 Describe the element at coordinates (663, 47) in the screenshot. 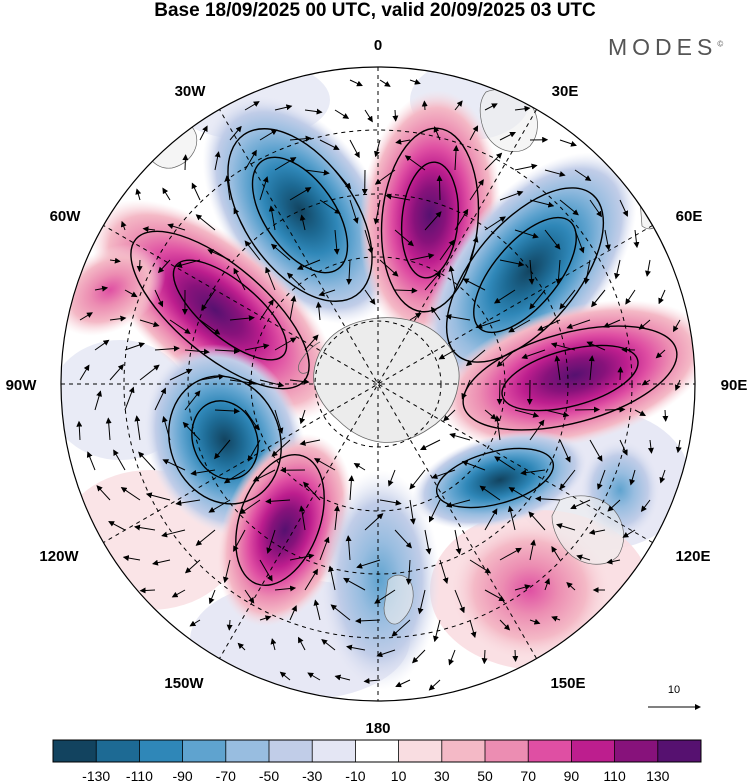

I see `brand-name: MODES` at that location.